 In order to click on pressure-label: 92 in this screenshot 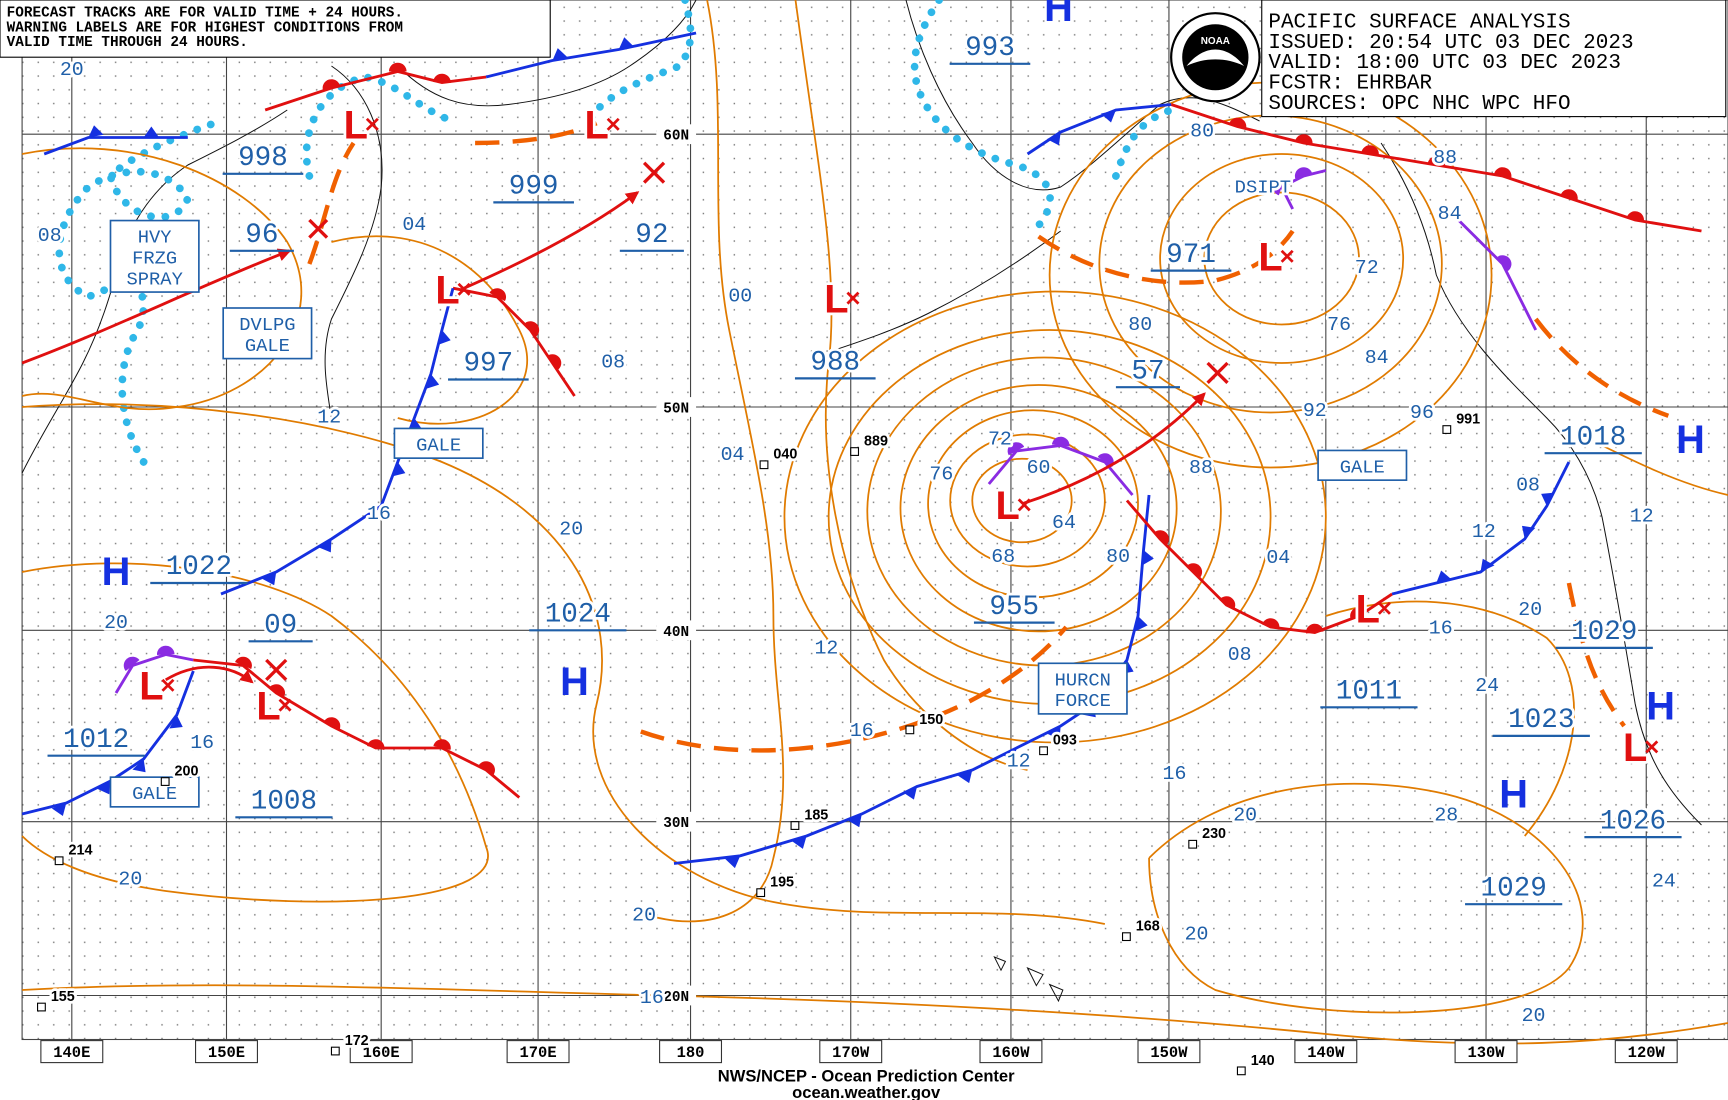, I will do `click(651, 235)`.